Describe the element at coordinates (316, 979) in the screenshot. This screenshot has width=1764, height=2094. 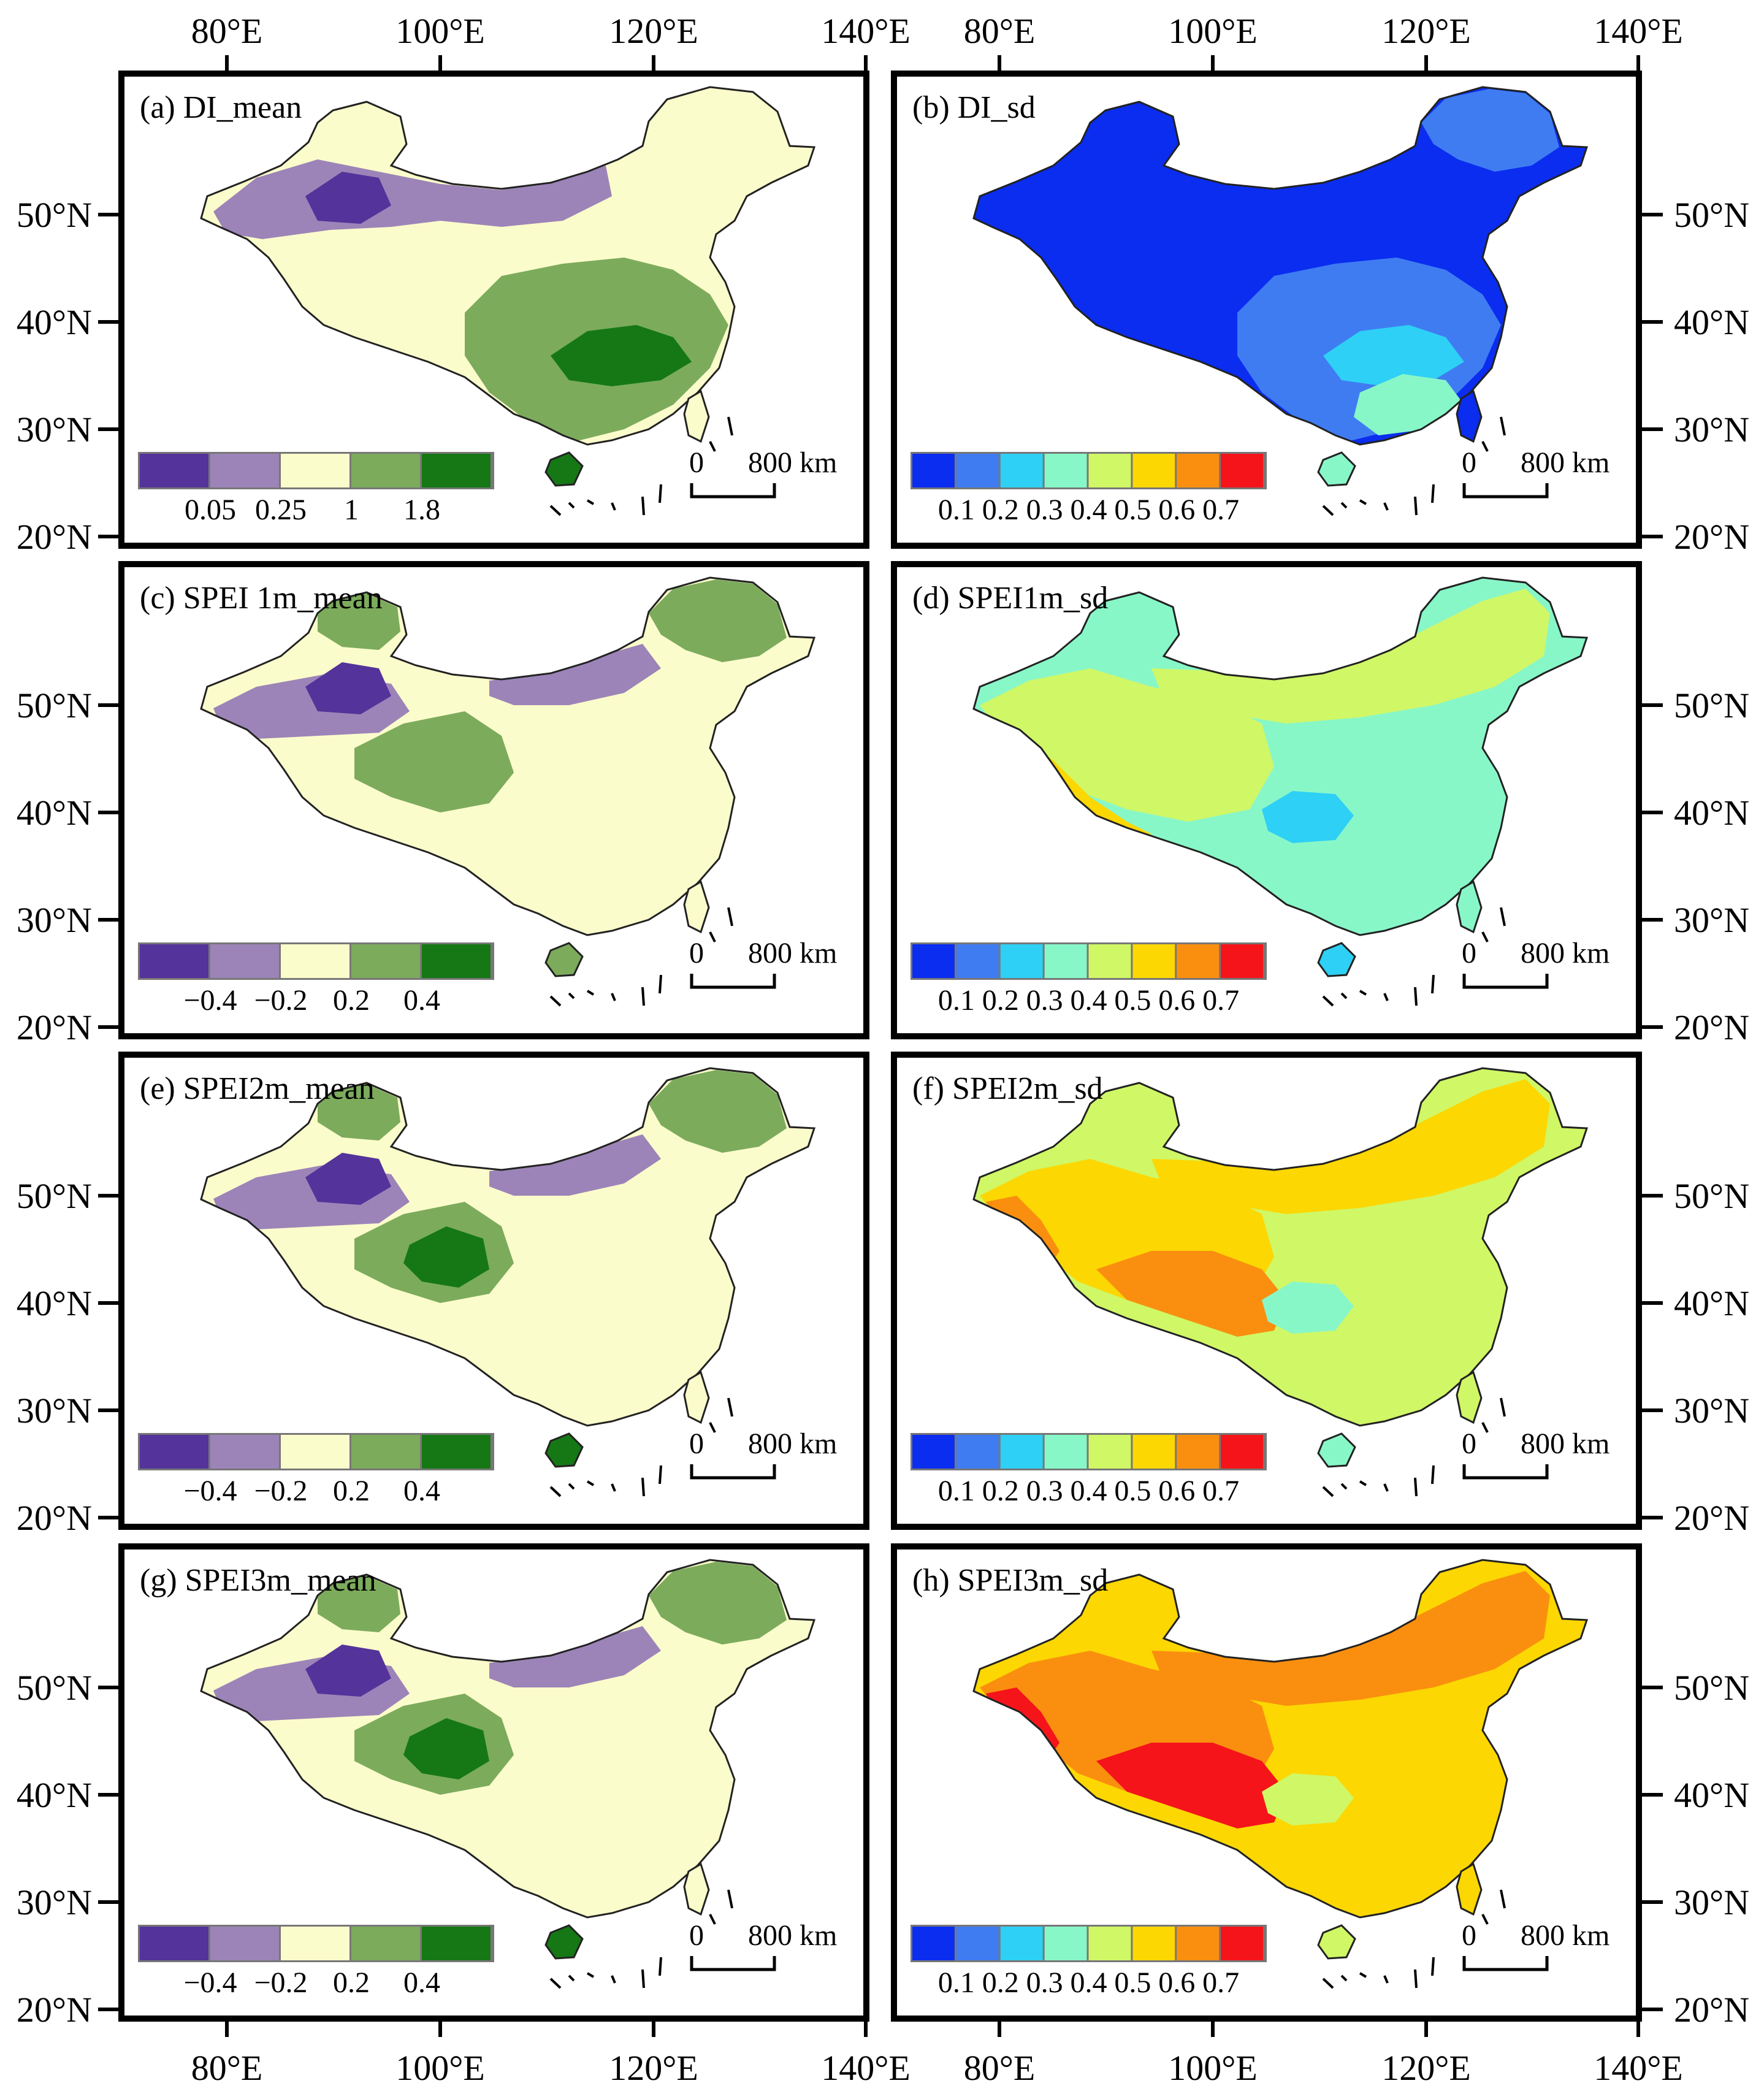
I see `color-legend: −0.4 −0.2 0.2 0.4` at that location.